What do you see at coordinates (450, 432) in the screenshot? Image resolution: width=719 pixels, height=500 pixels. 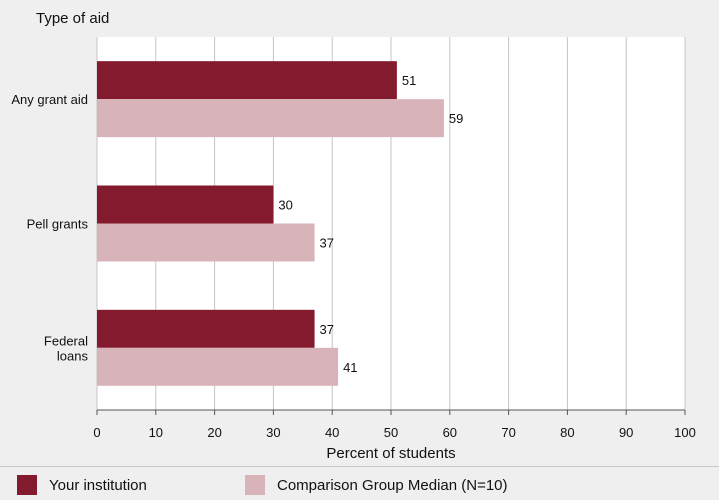 I see `x-tick-label: 60` at bounding box center [450, 432].